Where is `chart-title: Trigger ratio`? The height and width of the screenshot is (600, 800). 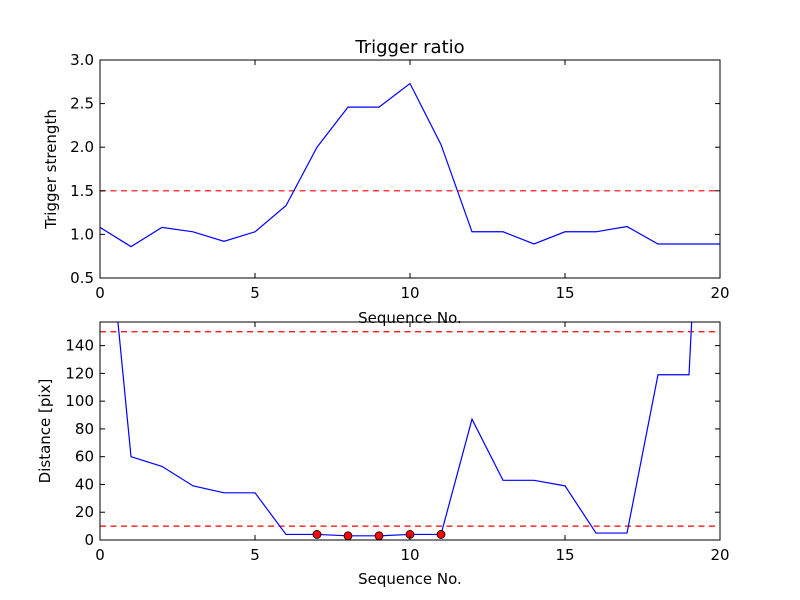
chart-title: Trigger ratio is located at coordinates (409, 47).